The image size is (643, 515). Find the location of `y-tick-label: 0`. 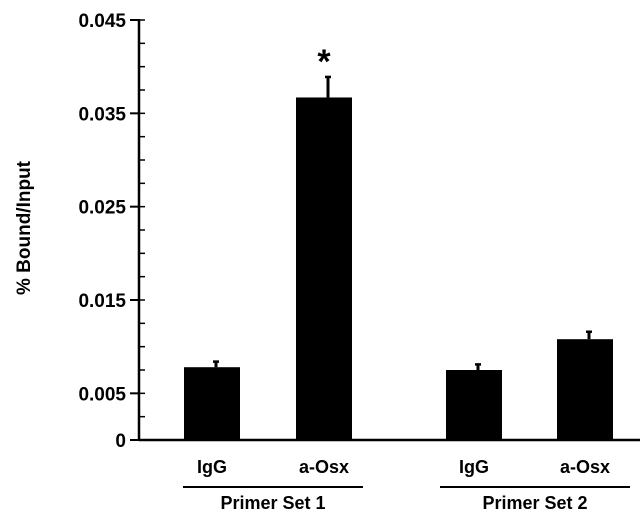

y-tick-label: 0 is located at coordinates (120, 441).